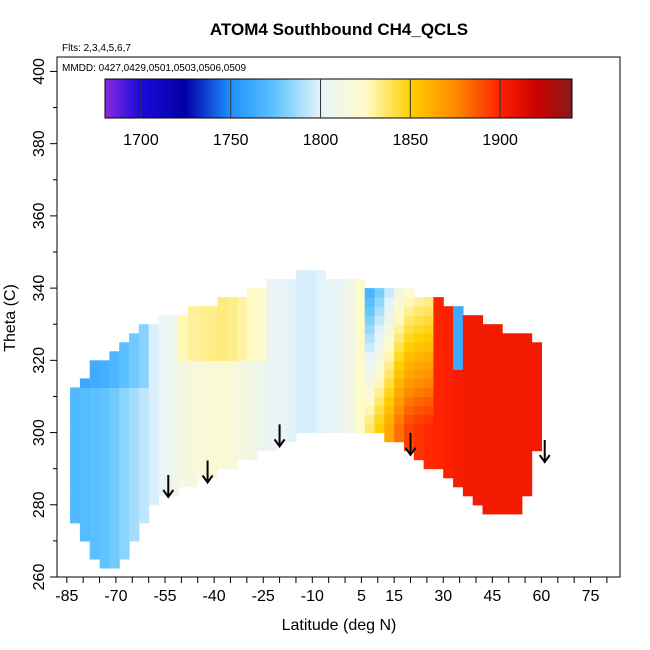  Describe the element at coordinates (339, 625) in the screenshot. I see `x-axis-label: Latitude (deg N)` at that location.